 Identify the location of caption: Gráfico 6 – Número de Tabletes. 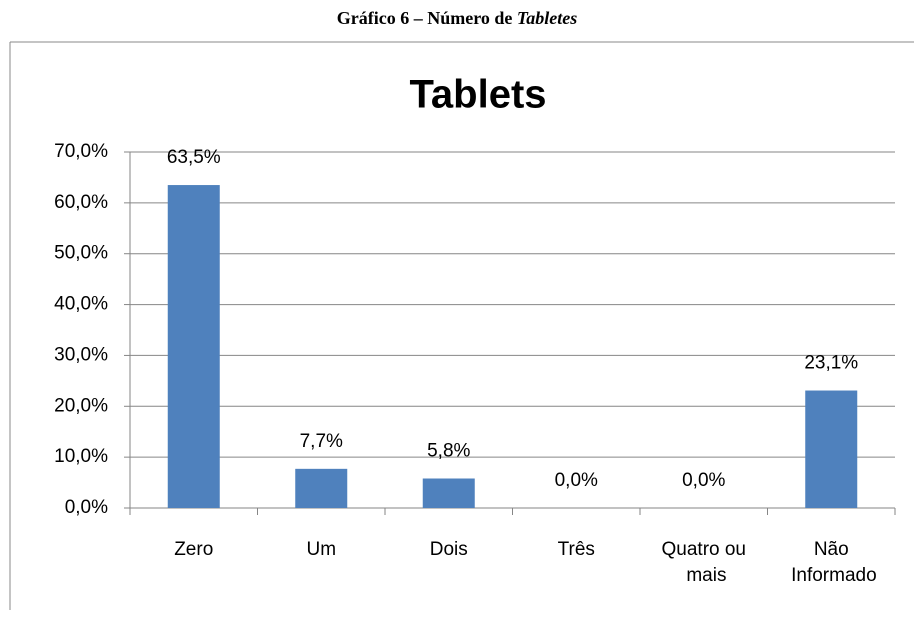
(457, 18).